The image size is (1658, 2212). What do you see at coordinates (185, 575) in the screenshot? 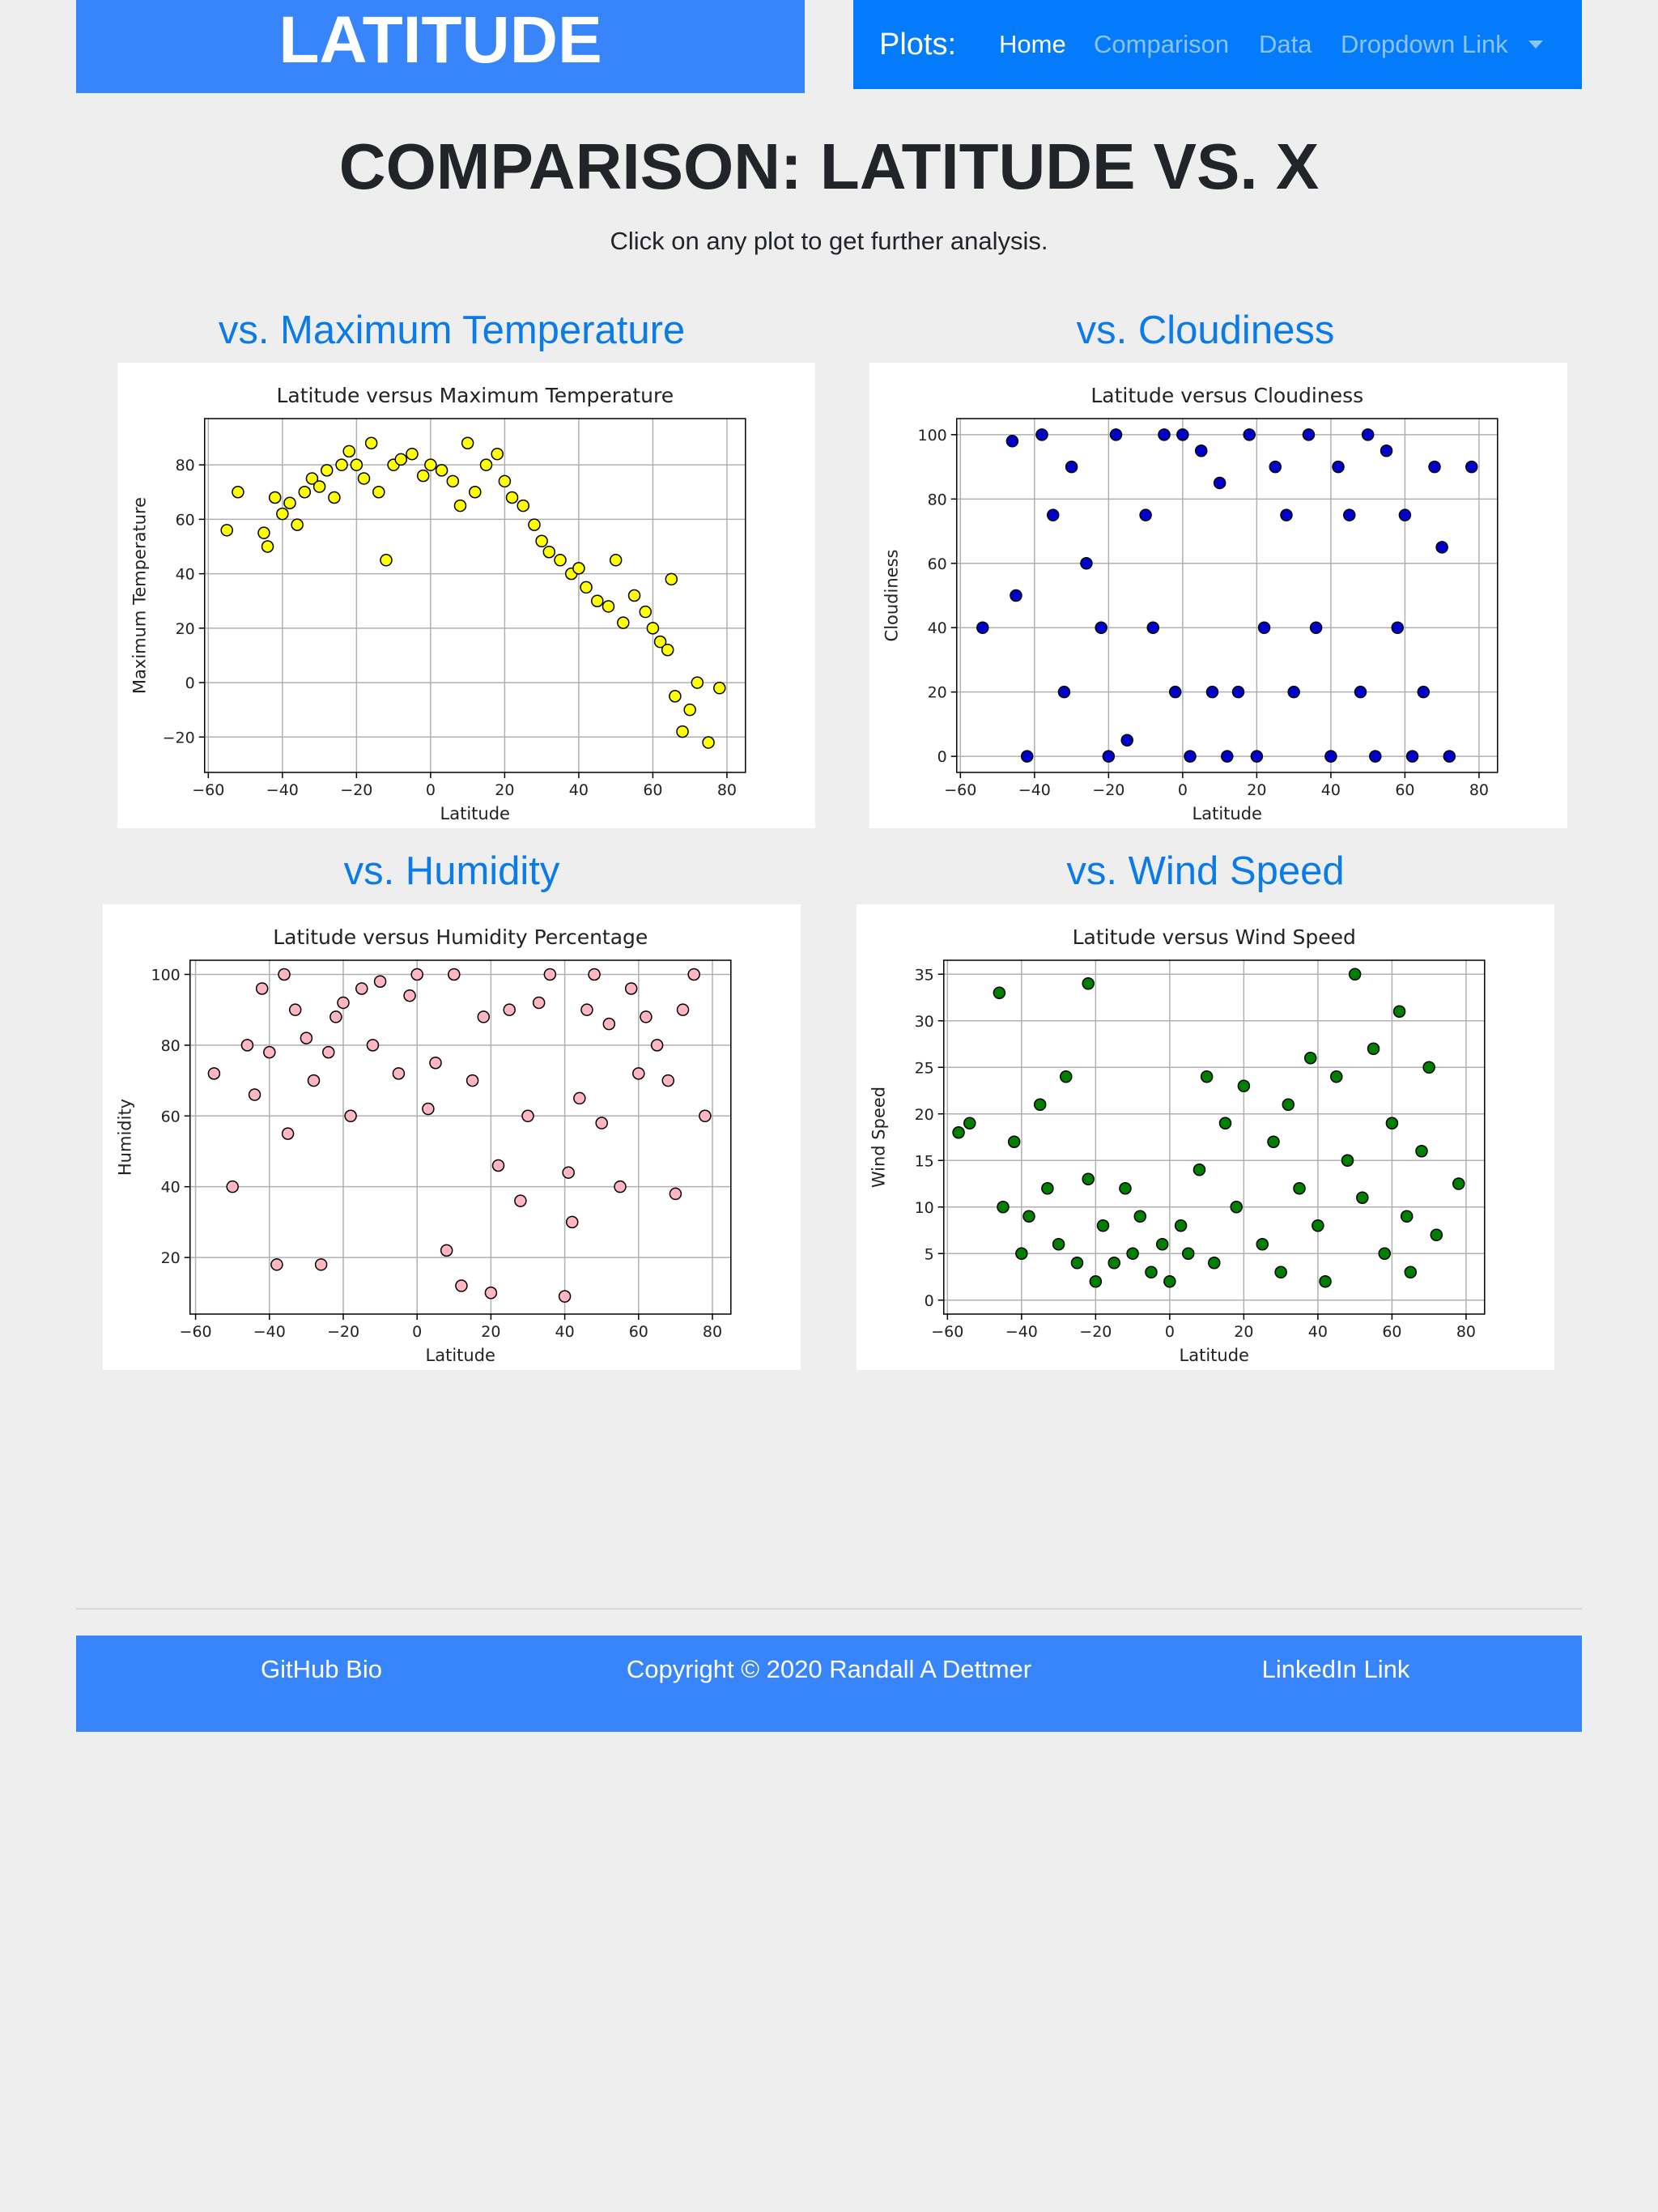
I see `y-tick-label: 40` at bounding box center [185, 575].